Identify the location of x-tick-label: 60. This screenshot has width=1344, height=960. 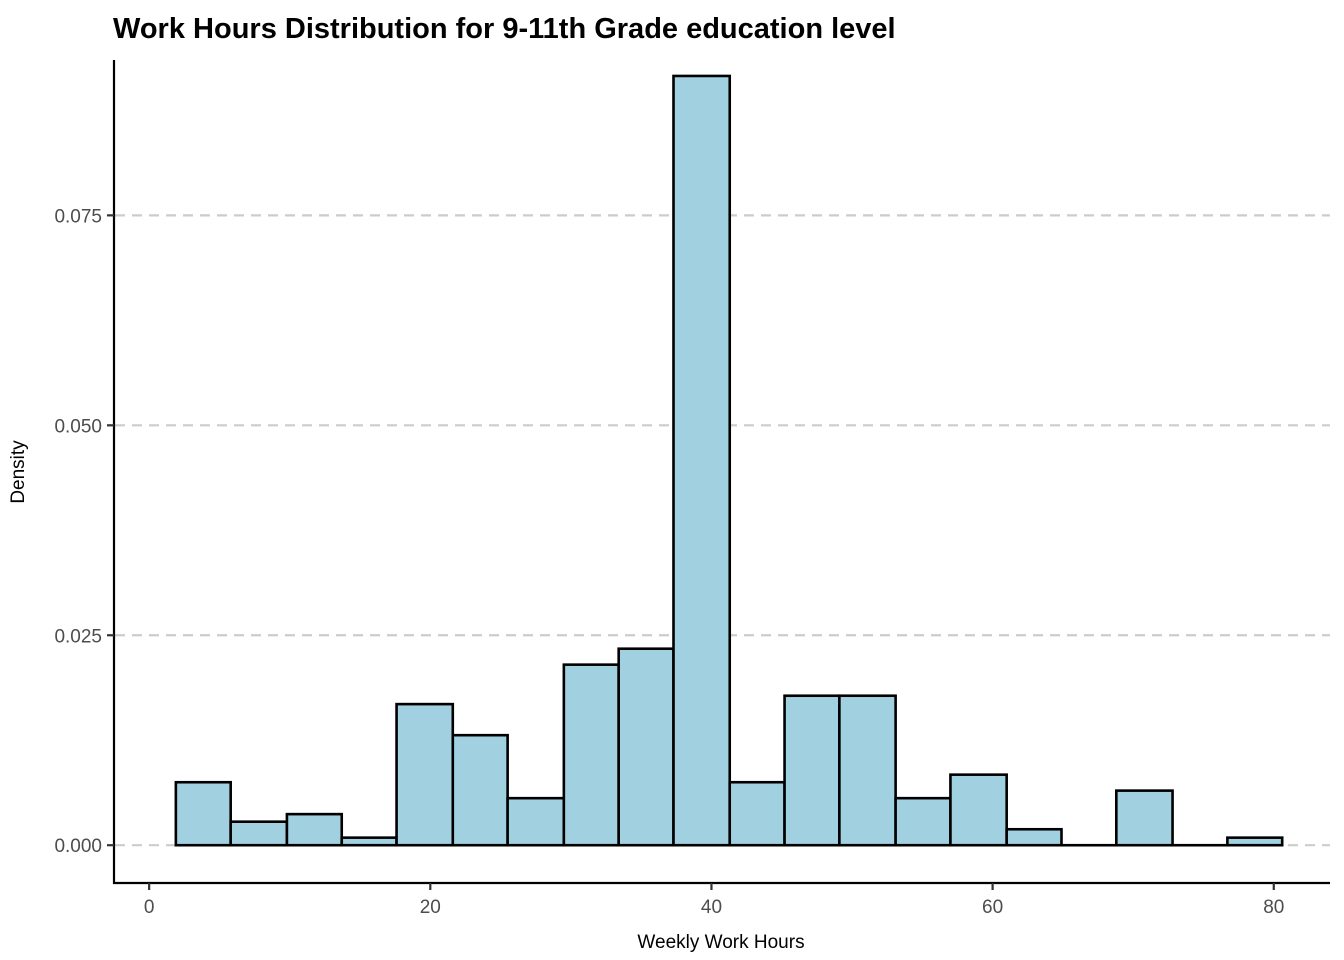
(992, 907).